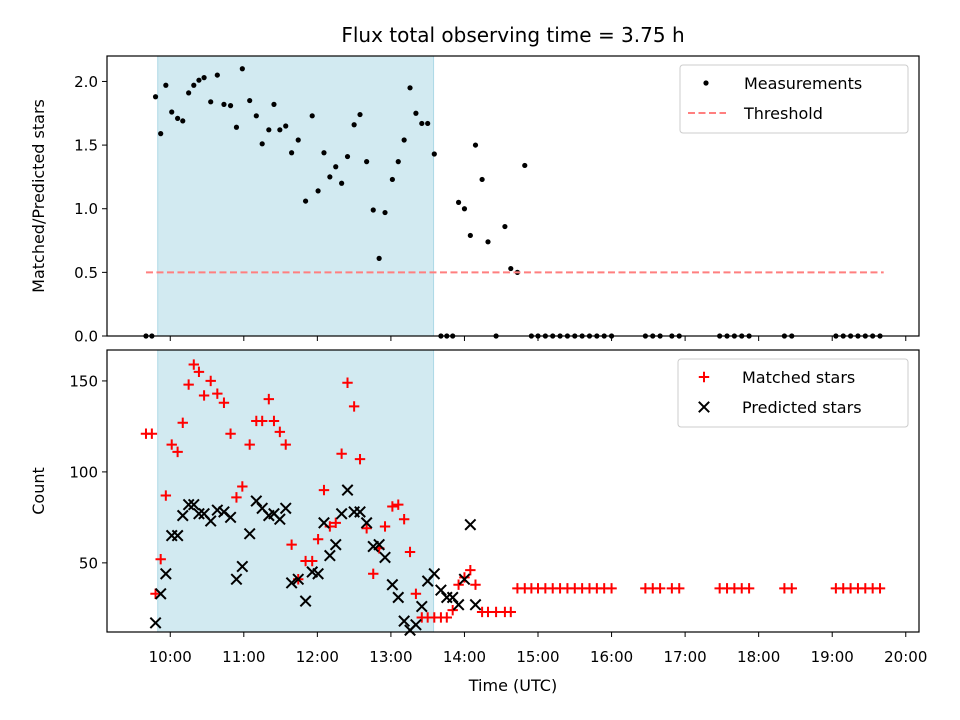 This screenshot has width=960, height=720. Describe the element at coordinates (684, 657) in the screenshot. I see `x-tick-label: 17:00` at that location.